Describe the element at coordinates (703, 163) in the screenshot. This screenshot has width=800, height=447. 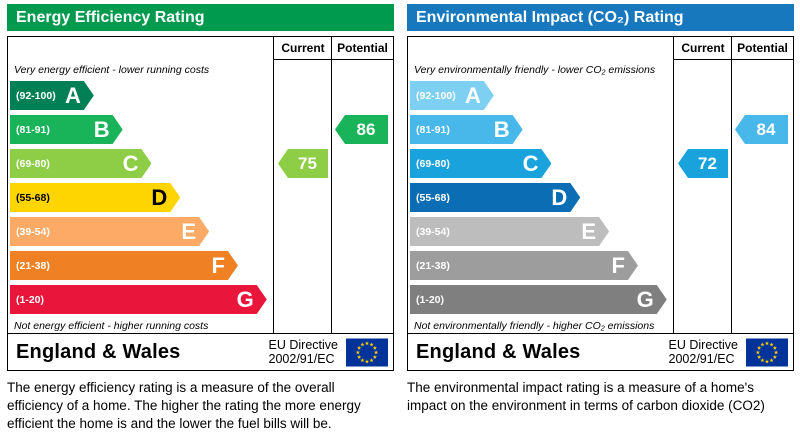
I see `current-rating-arrow: 72` at that location.